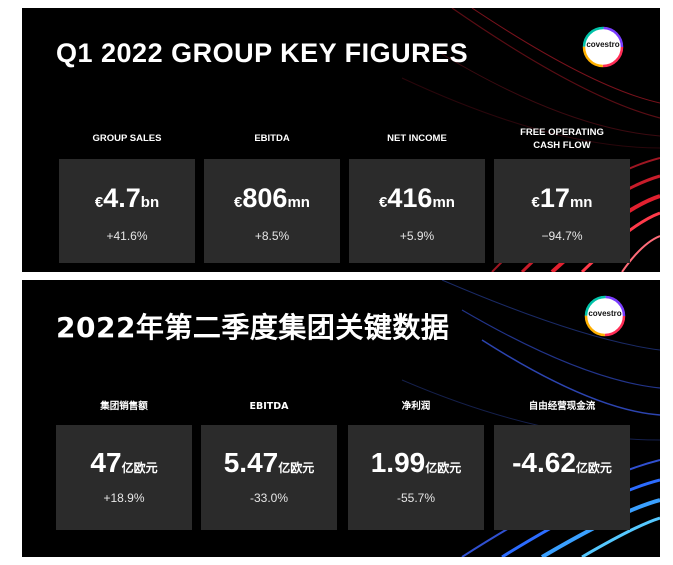 This screenshot has width=673, height=565. What do you see at coordinates (417, 236) in the screenshot?
I see `metric-change: +5.9%` at bounding box center [417, 236].